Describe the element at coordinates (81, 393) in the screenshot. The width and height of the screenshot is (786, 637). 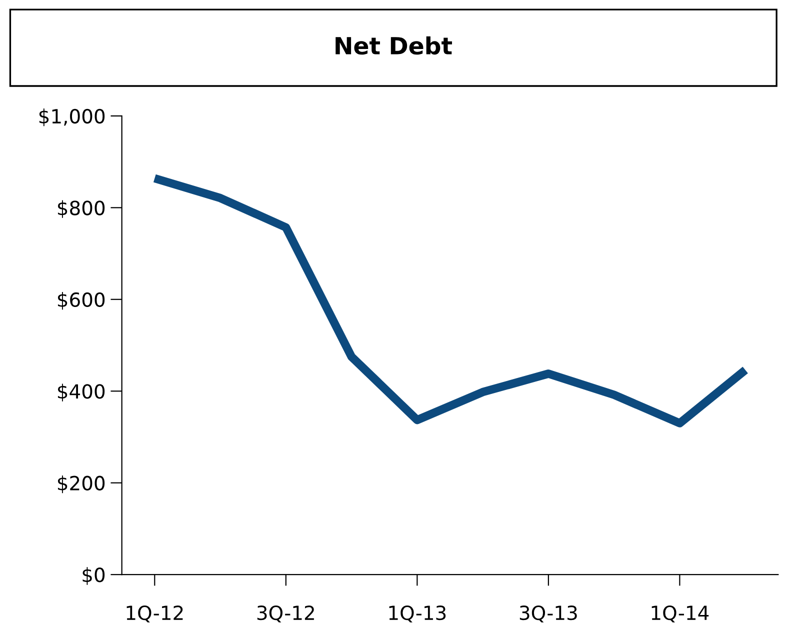
I see `y-tick-label: $400` at that location.